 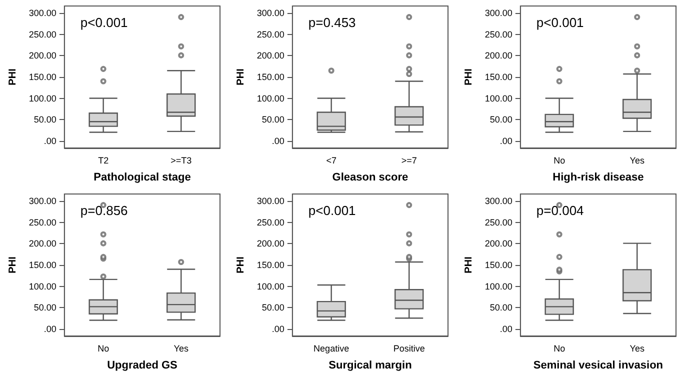 I want to click on annotation: p=0.856, so click(x=104, y=210).